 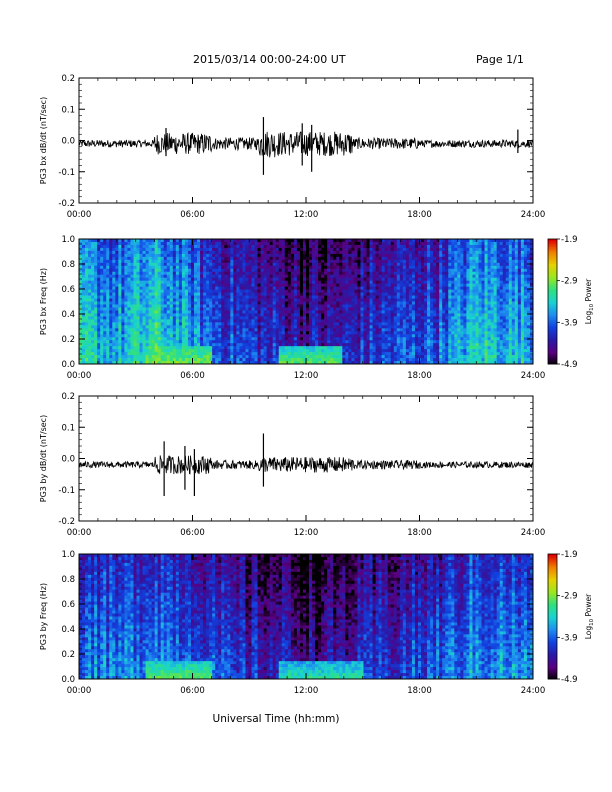 What do you see at coordinates (43, 301) in the screenshot?
I see `y-axis-label: PG3 bx Freq (Hz)` at bounding box center [43, 301].